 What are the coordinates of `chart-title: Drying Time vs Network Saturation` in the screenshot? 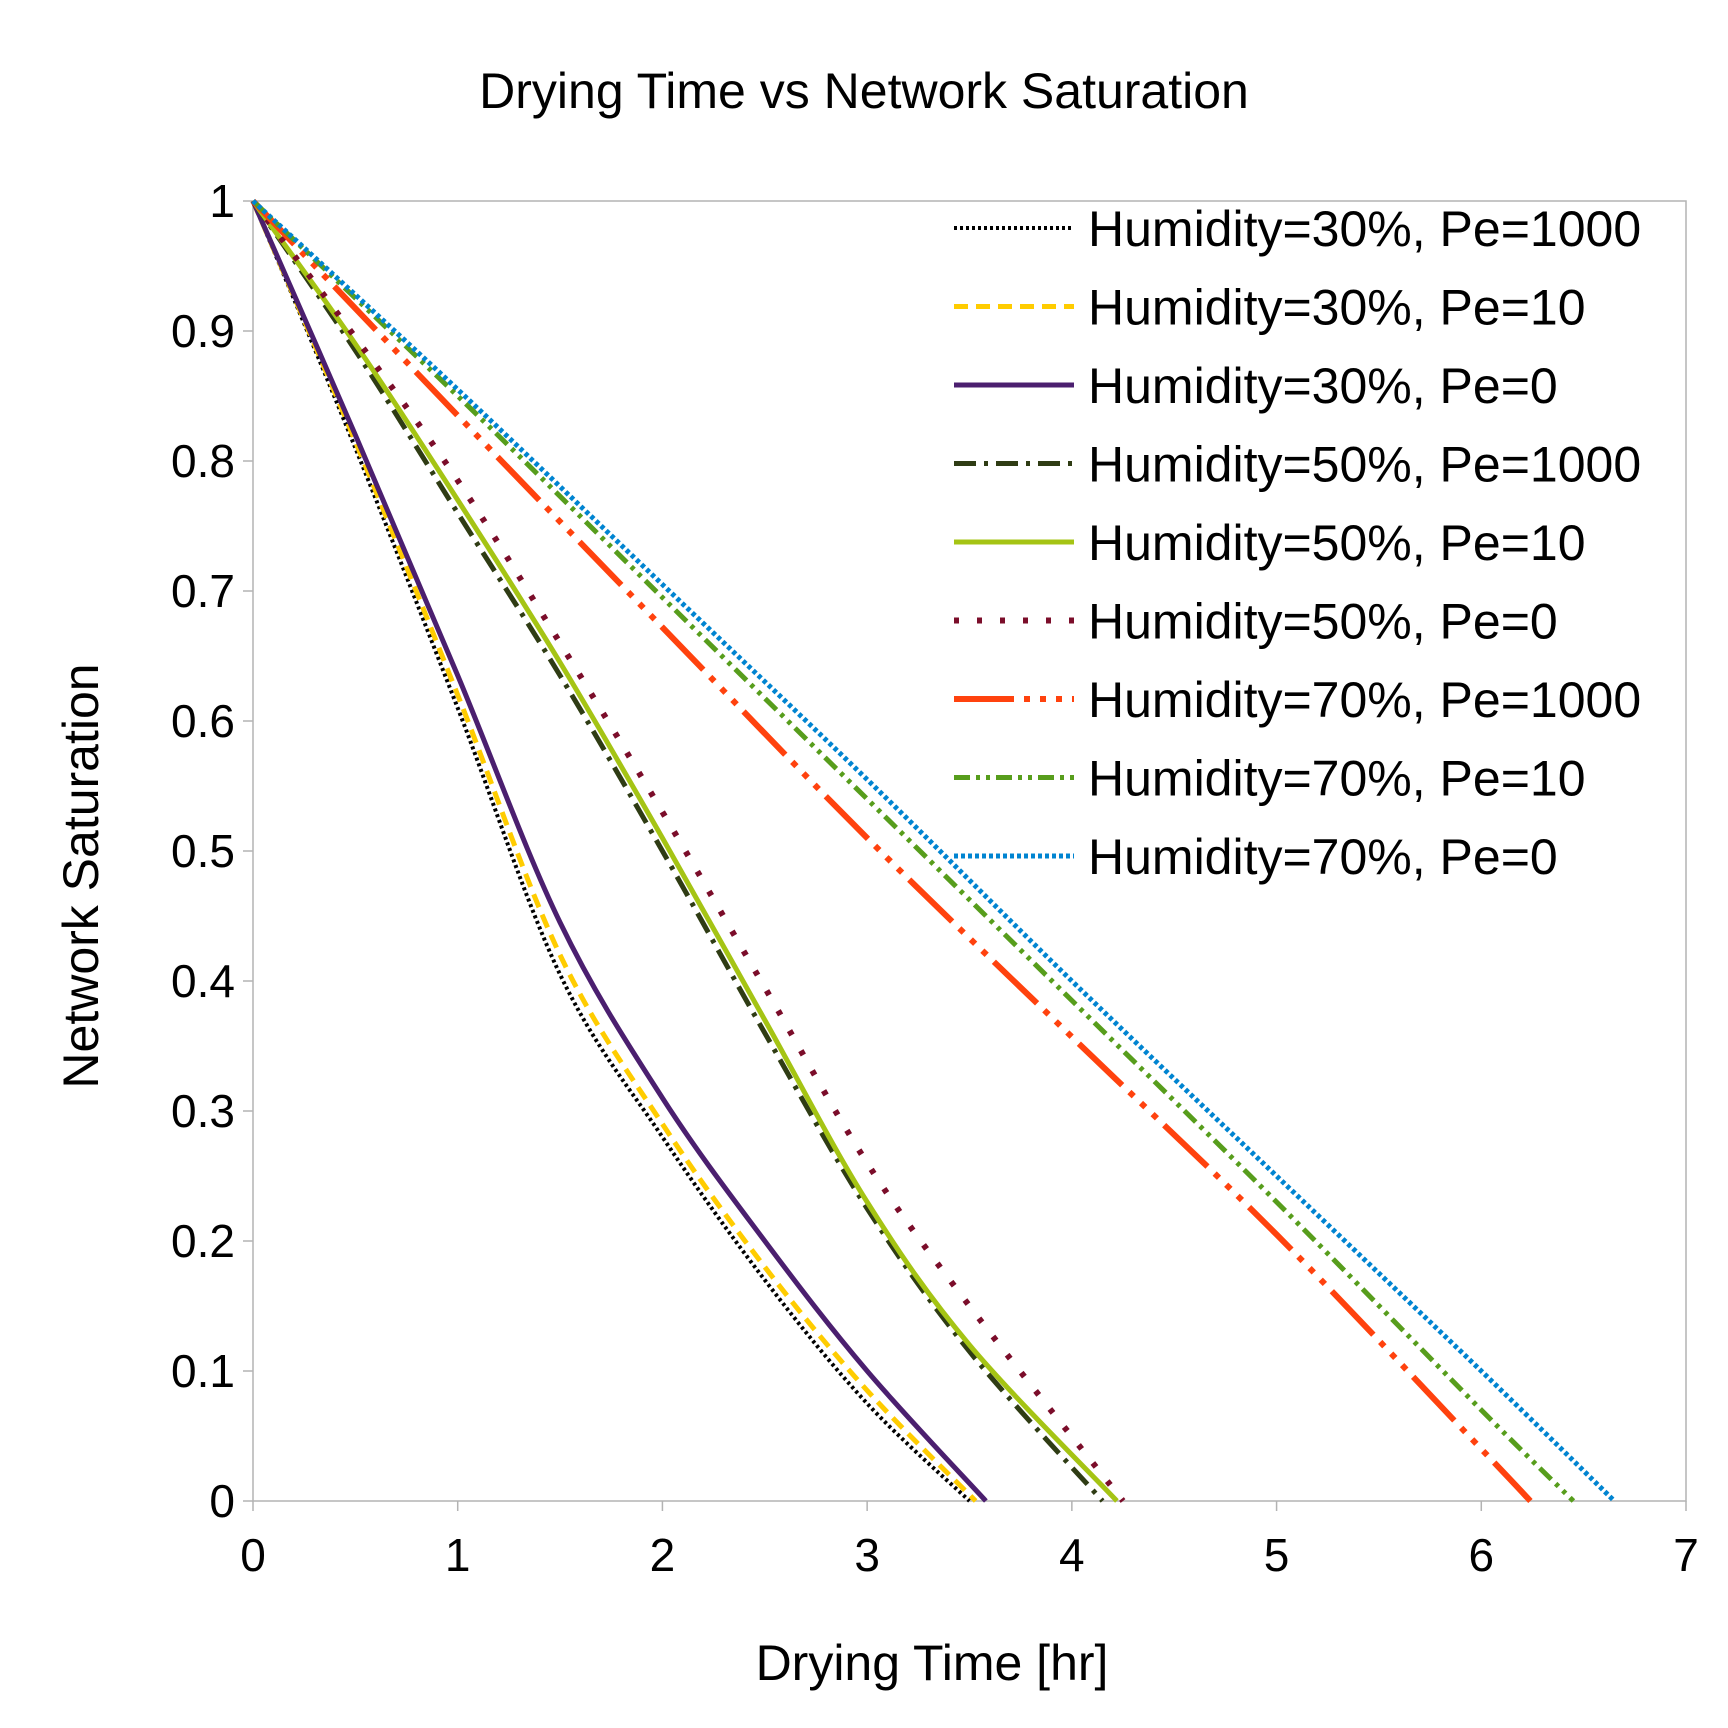 It's located at (864, 91).